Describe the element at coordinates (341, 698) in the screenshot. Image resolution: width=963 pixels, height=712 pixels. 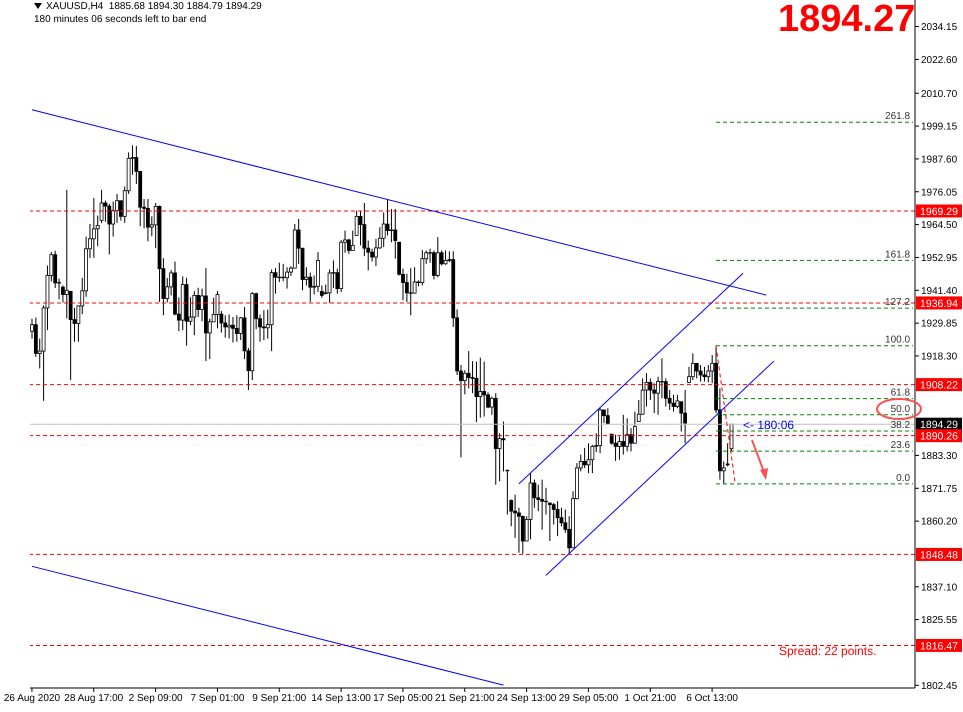
I see `x-tick-label: 14 Sep 13:00` at that location.